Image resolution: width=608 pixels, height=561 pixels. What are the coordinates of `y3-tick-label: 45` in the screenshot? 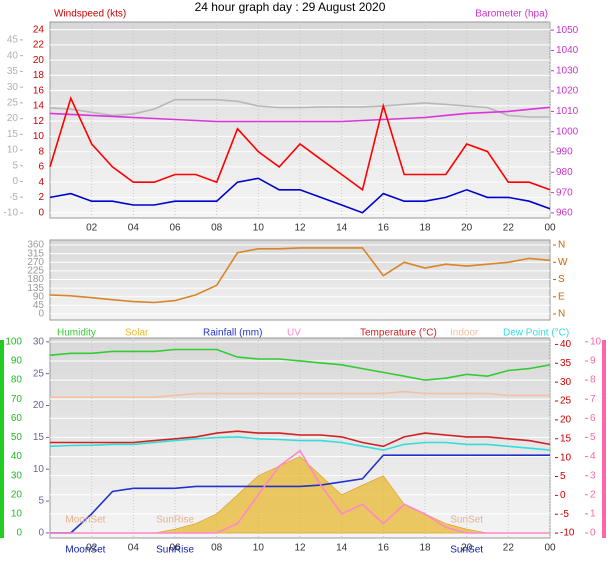 It's located at (13, 40).